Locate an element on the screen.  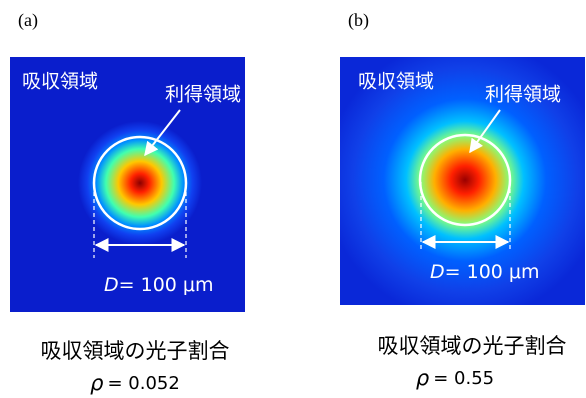
rho-value: = 0.55 is located at coordinates (463, 378).